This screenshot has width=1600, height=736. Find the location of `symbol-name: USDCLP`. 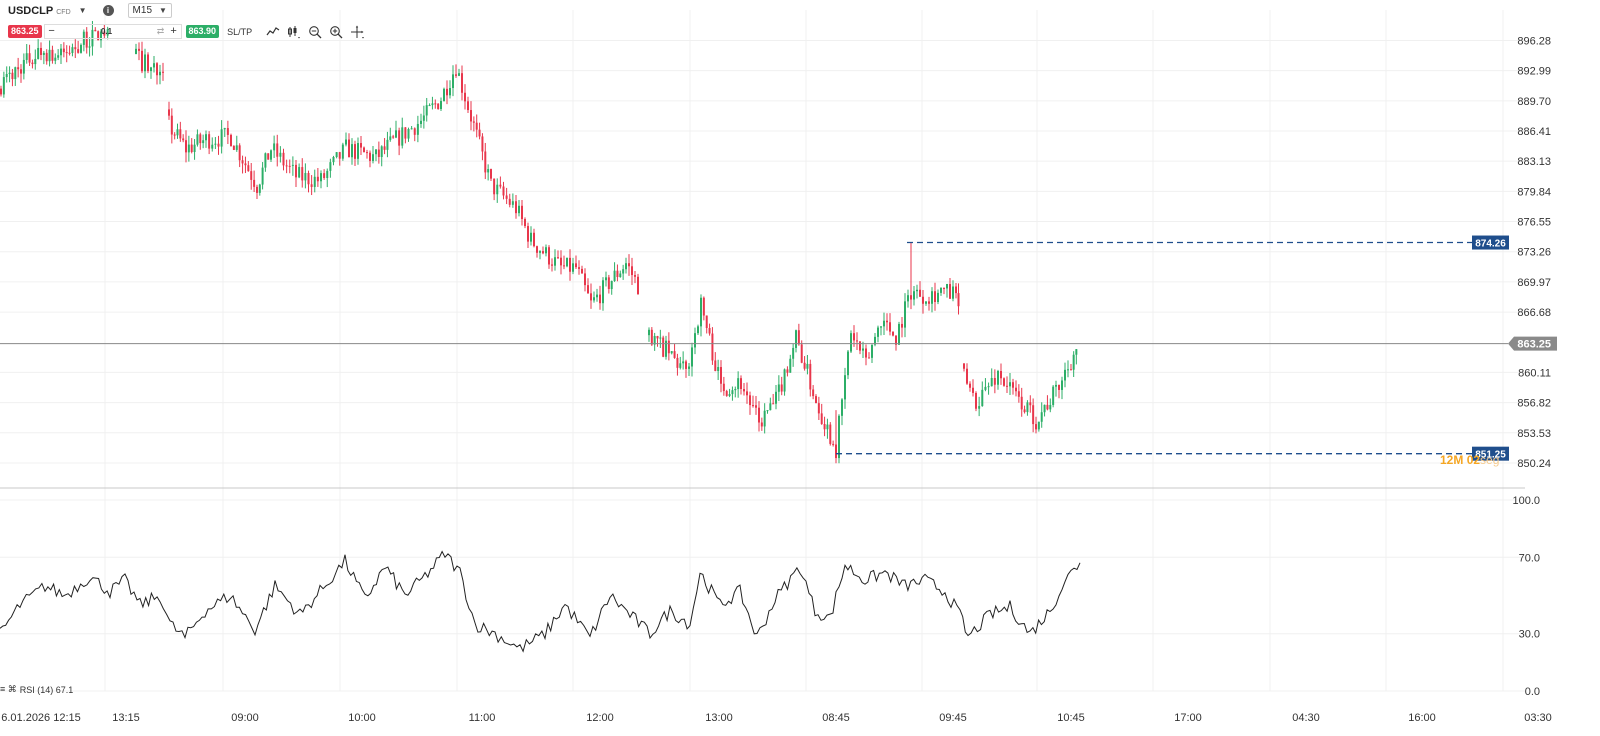

symbol-name: USDCLP is located at coordinates (31, 10).